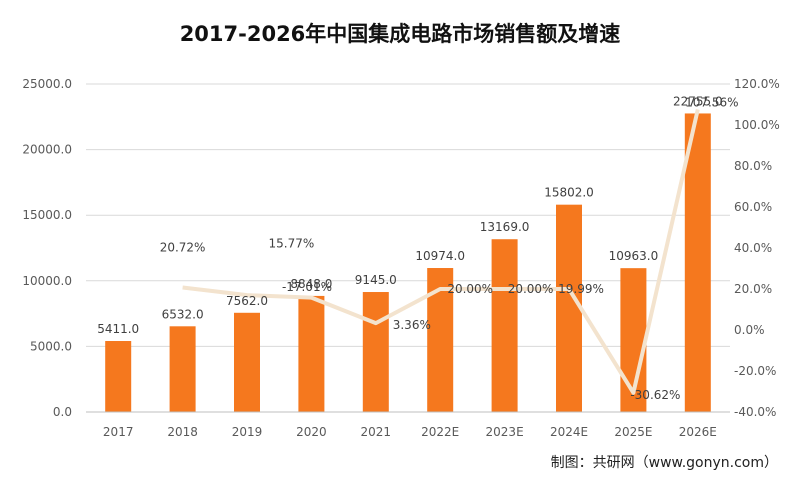 This screenshot has height=480, width=800. Describe the element at coordinates (569, 193) in the screenshot. I see `bar-value-label: 15802.0` at that location.